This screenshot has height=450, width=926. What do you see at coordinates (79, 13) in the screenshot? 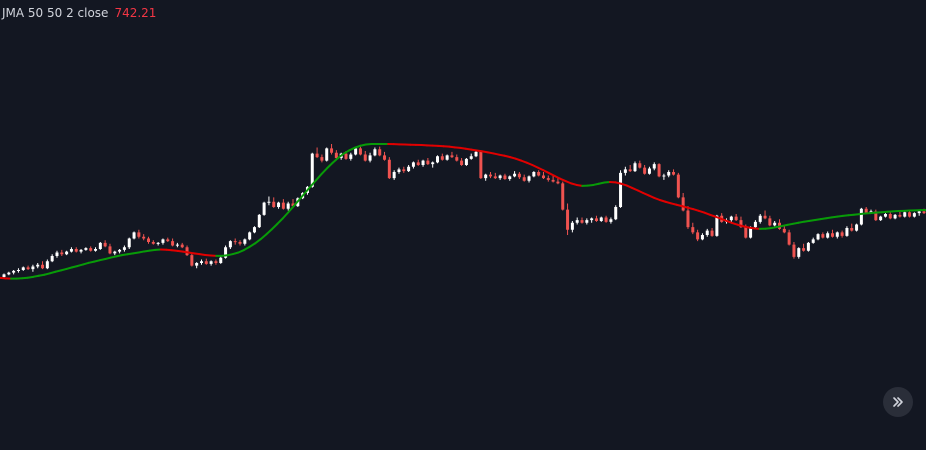
I see `indicator-legend: JMA 50 50 2 close 742.21` at bounding box center [79, 13].